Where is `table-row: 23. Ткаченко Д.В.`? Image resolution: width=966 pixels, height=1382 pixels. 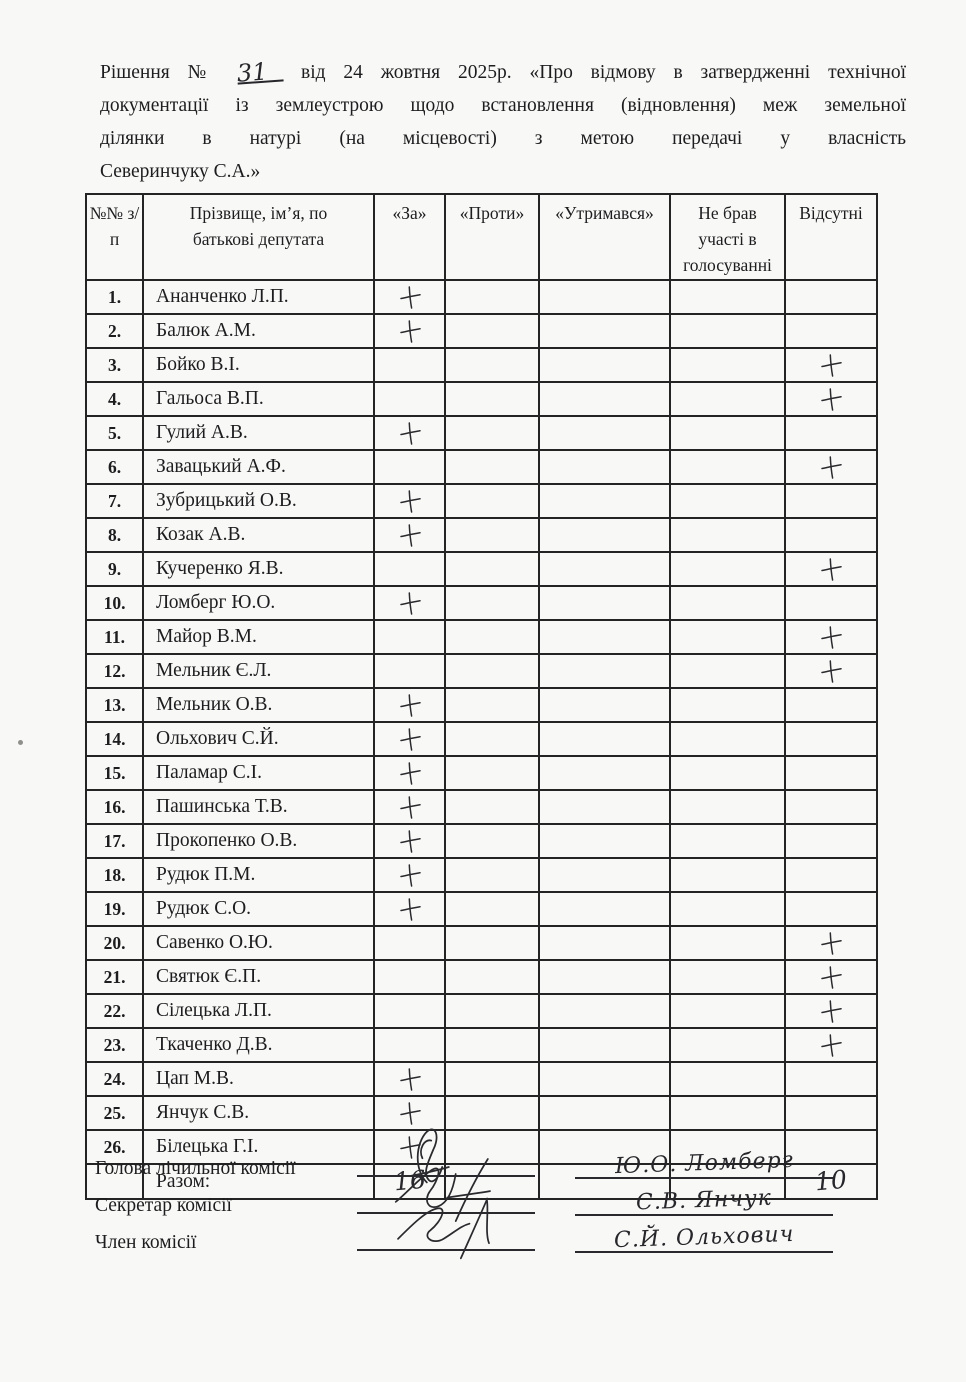
table-row: 23. Ткаченко Д.В. is located at coordinates (481, 1045).